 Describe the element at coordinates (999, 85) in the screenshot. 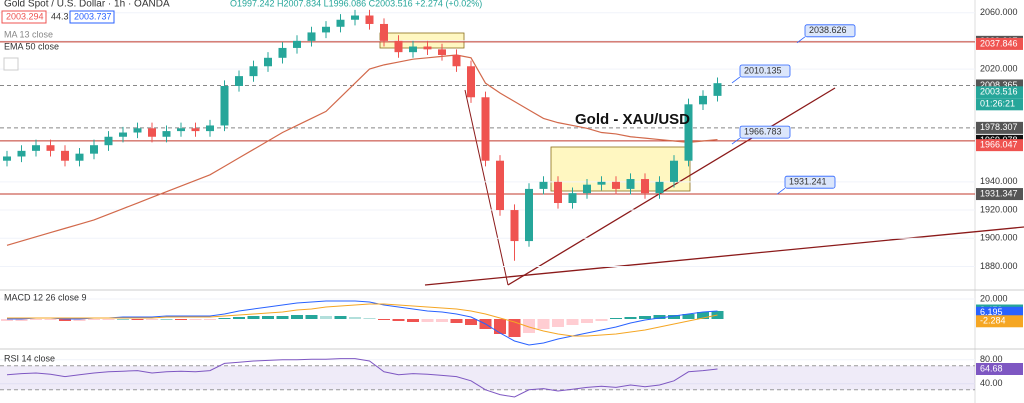

I see `price-tag-label: 2008.365` at that location.